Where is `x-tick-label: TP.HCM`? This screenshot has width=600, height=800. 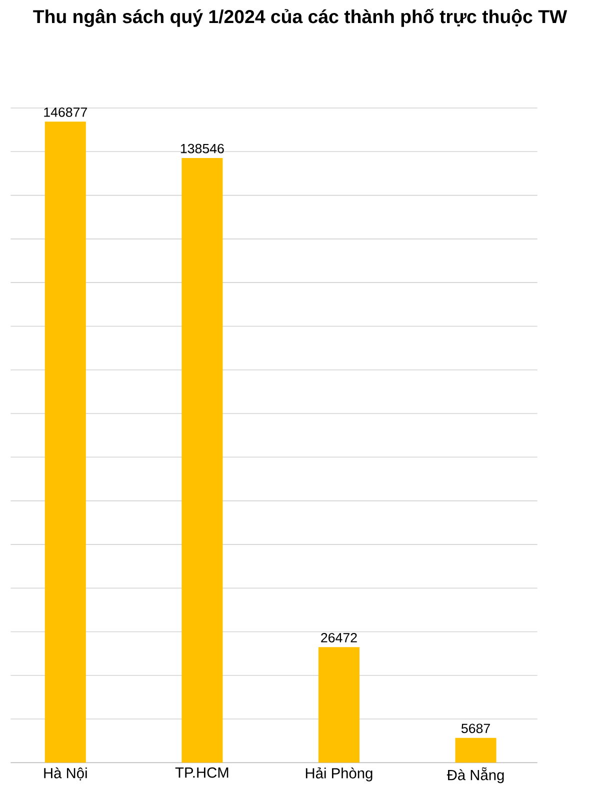
x-tick-label: TP.HCM is located at coordinates (201, 772).